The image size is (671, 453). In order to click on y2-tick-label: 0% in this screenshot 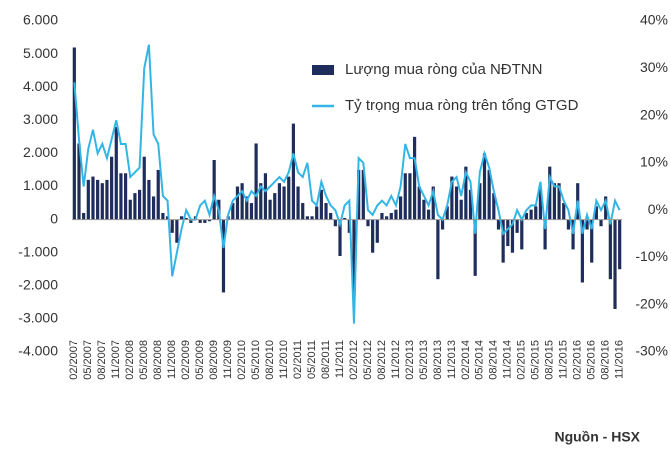, I will do `click(658, 209)`.